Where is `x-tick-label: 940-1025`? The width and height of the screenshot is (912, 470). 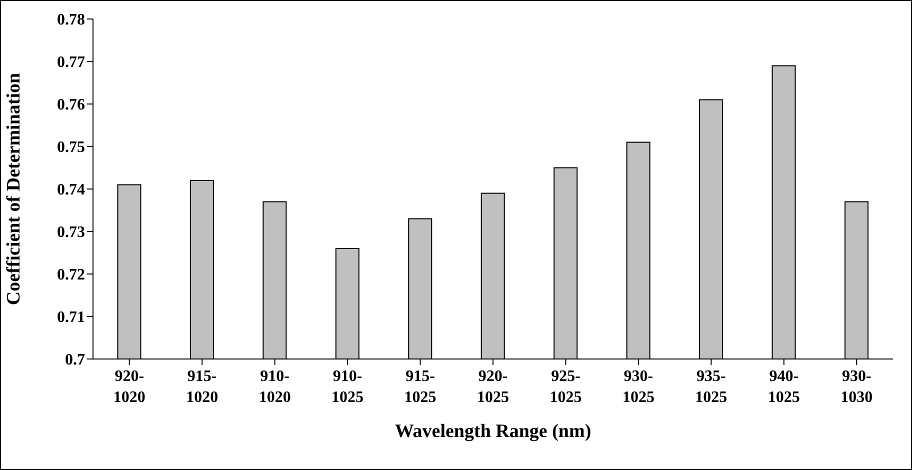 x-tick-label: 940-1025 is located at coordinates (784, 387).